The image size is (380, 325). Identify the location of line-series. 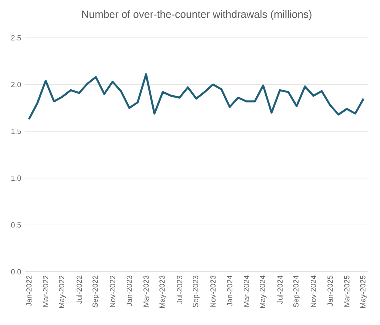
(196, 97).